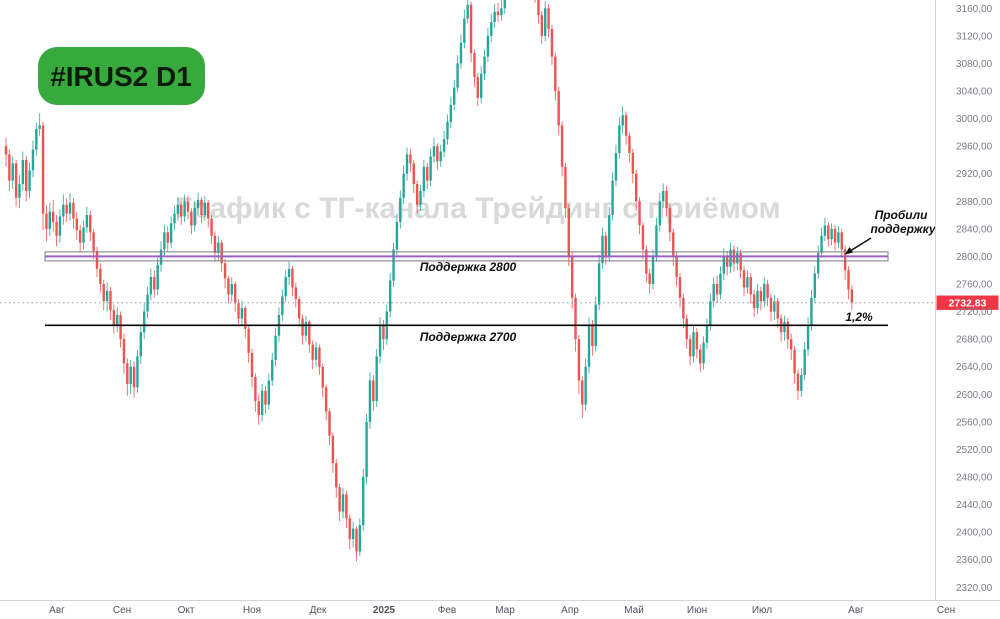  Describe the element at coordinates (974, 119) in the screenshot. I see `price-axis-label: 3000,00` at that location.